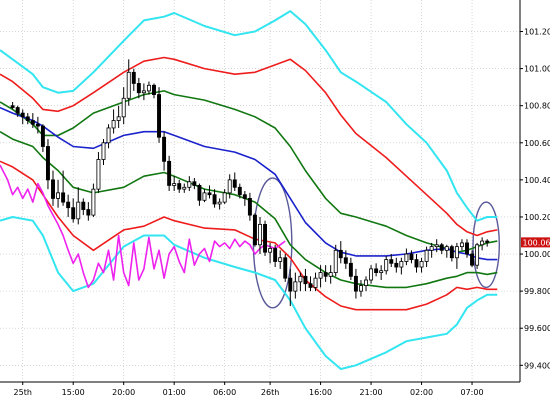 This screenshot has height=403, width=550. What do you see at coordinates (224, 392) in the screenshot?
I see `x-tick-label: 06:00` at bounding box center [224, 392].